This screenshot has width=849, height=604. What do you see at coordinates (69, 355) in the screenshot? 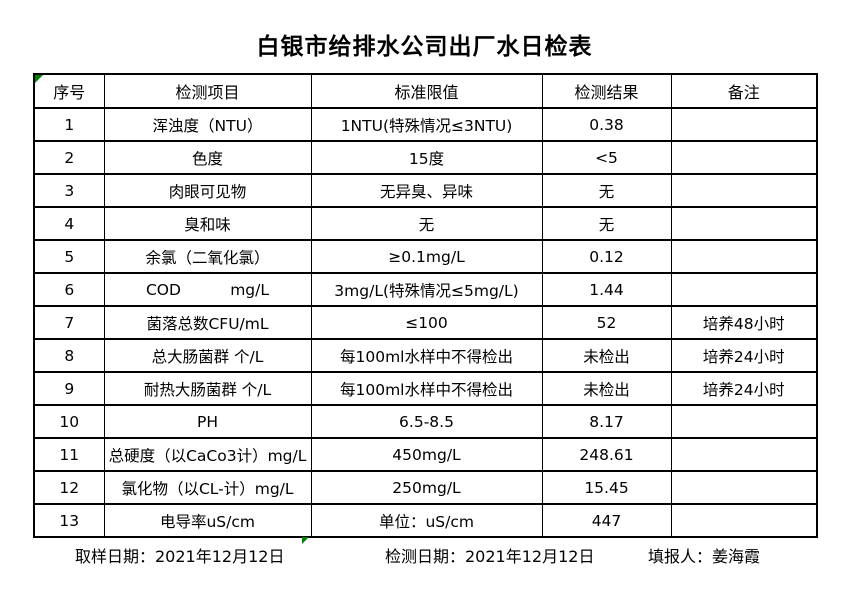
I see `cell-no: 8` at bounding box center [69, 355].